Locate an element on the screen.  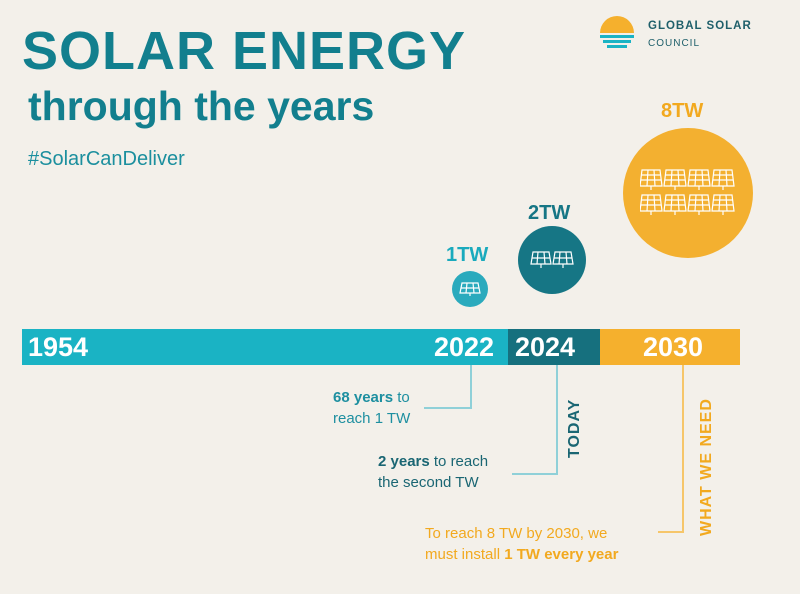
milestone-1tw-label: 1TW is located at coordinates (467, 255).